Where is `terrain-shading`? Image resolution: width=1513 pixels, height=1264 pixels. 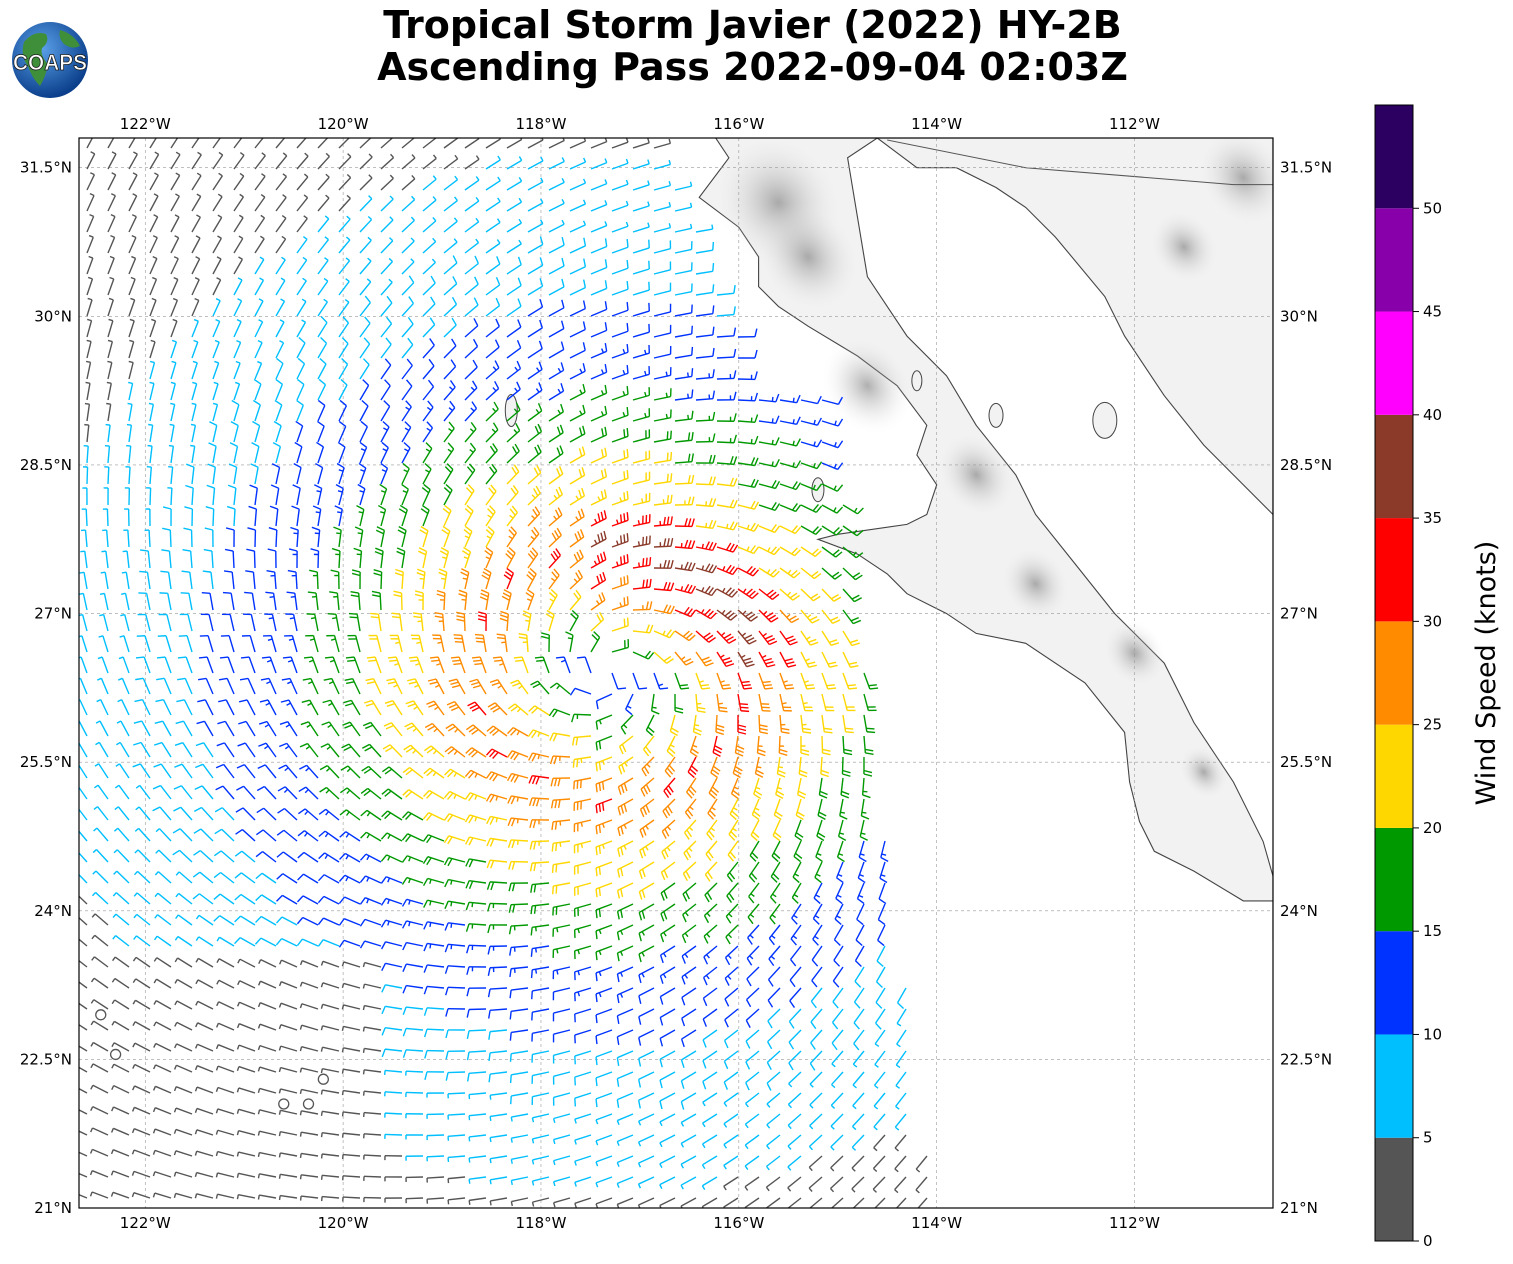 terrain-shading is located at coordinates (1235, 182).